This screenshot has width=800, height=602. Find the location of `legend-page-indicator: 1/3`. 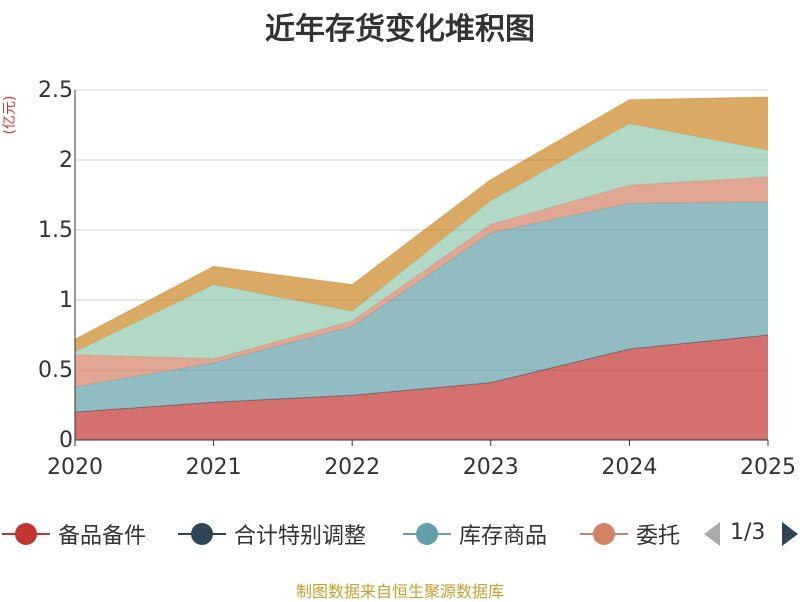

legend-page-indicator: 1/3 is located at coordinates (748, 532).